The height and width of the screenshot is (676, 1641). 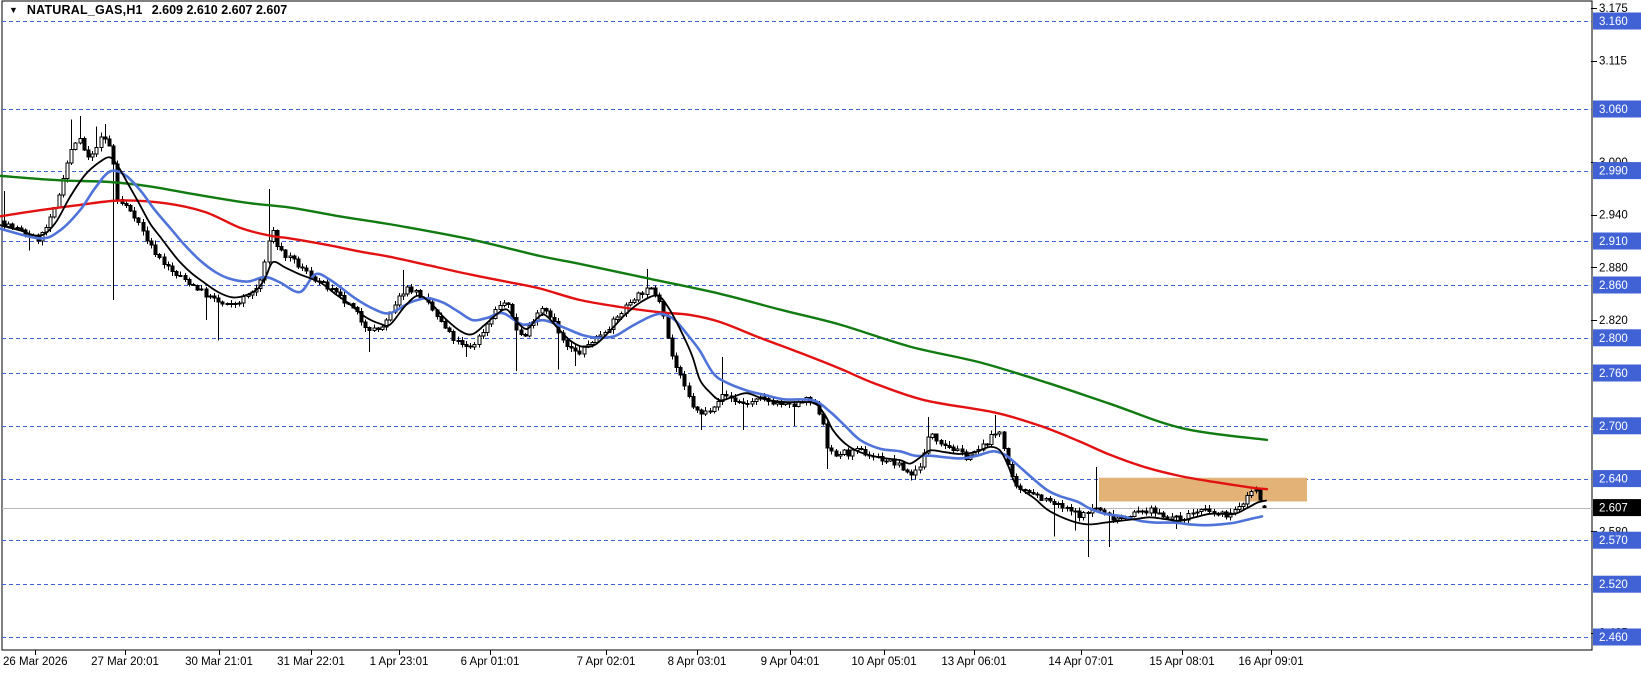 I want to click on level-price-label: 2.910, so click(x=1613, y=242).